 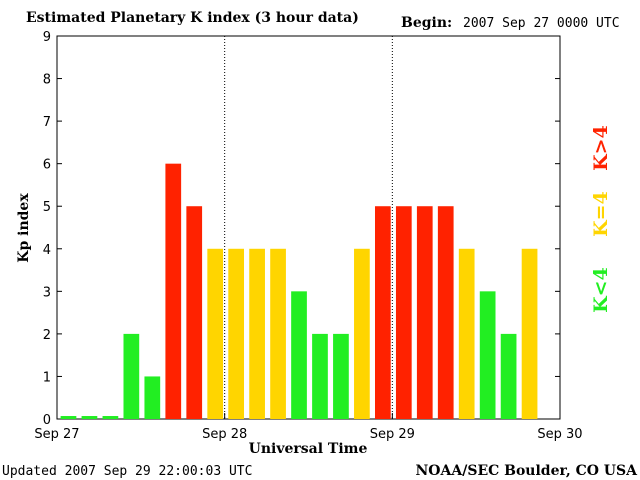 I want to click on y-tick-label: 4, so click(x=47, y=250).